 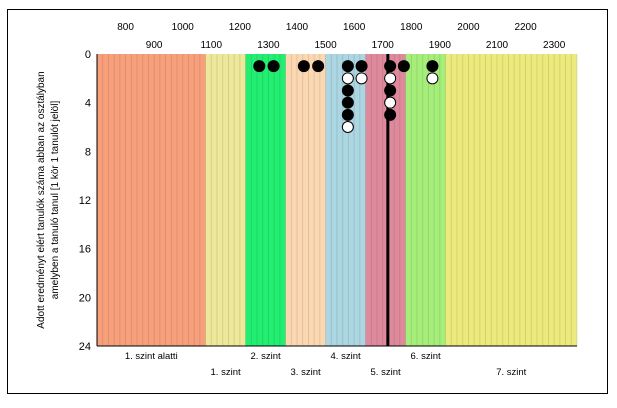 What do you see at coordinates (85, 347) in the screenshot?
I see `y-tick-label: 24` at bounding box center [85, 347].